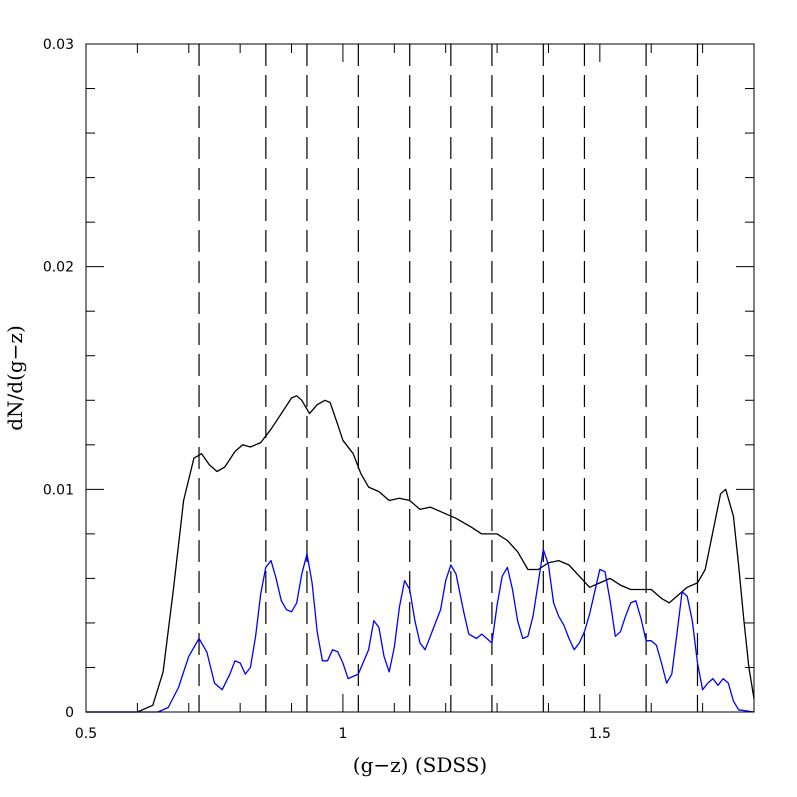 The image size is (797, 797). I want to click on y-tick-label: 0.01, so click(58, 490).